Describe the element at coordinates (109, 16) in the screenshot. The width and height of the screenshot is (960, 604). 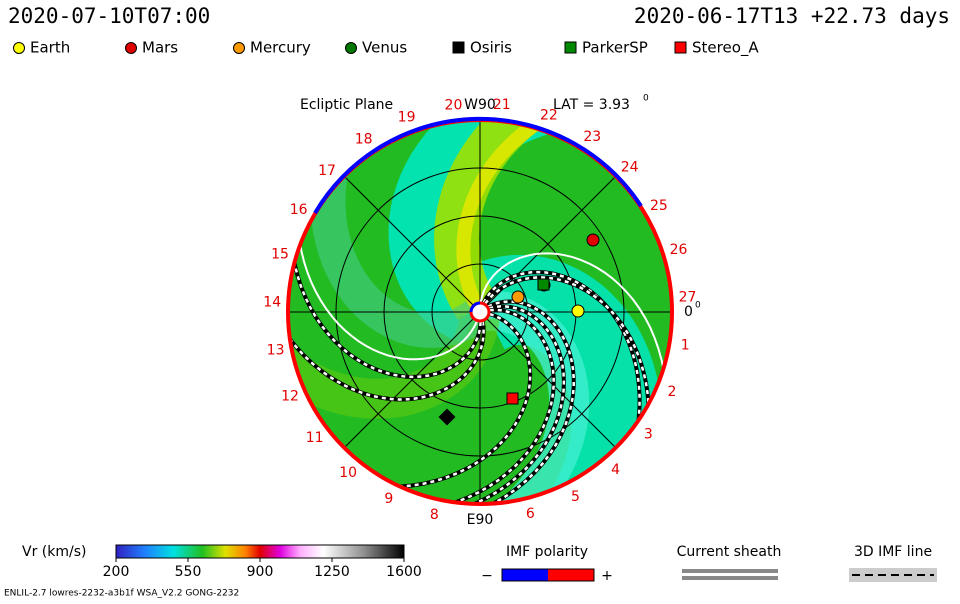
I see `time: 2020-07-10T07:00` at that location.